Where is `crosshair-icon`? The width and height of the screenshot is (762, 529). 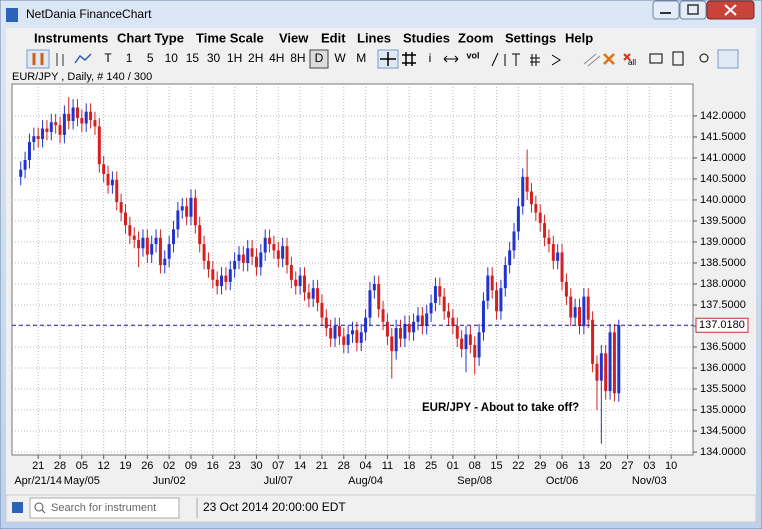
crosshair-icon is located at coordinates (388, 59).